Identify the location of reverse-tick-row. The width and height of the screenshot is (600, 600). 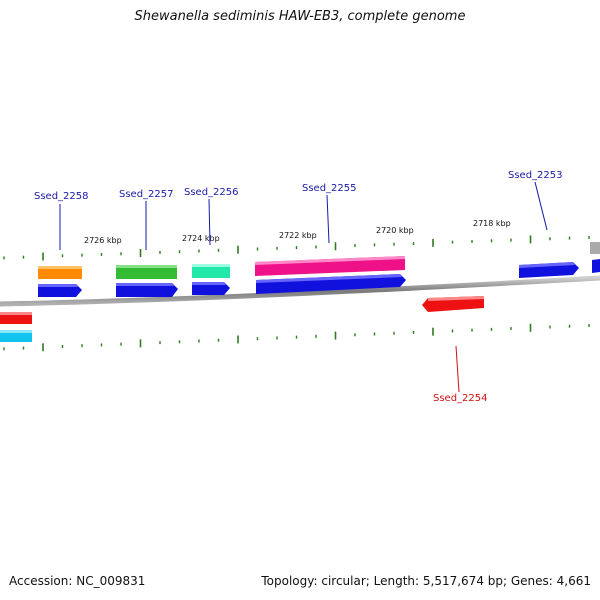
(296, 337).